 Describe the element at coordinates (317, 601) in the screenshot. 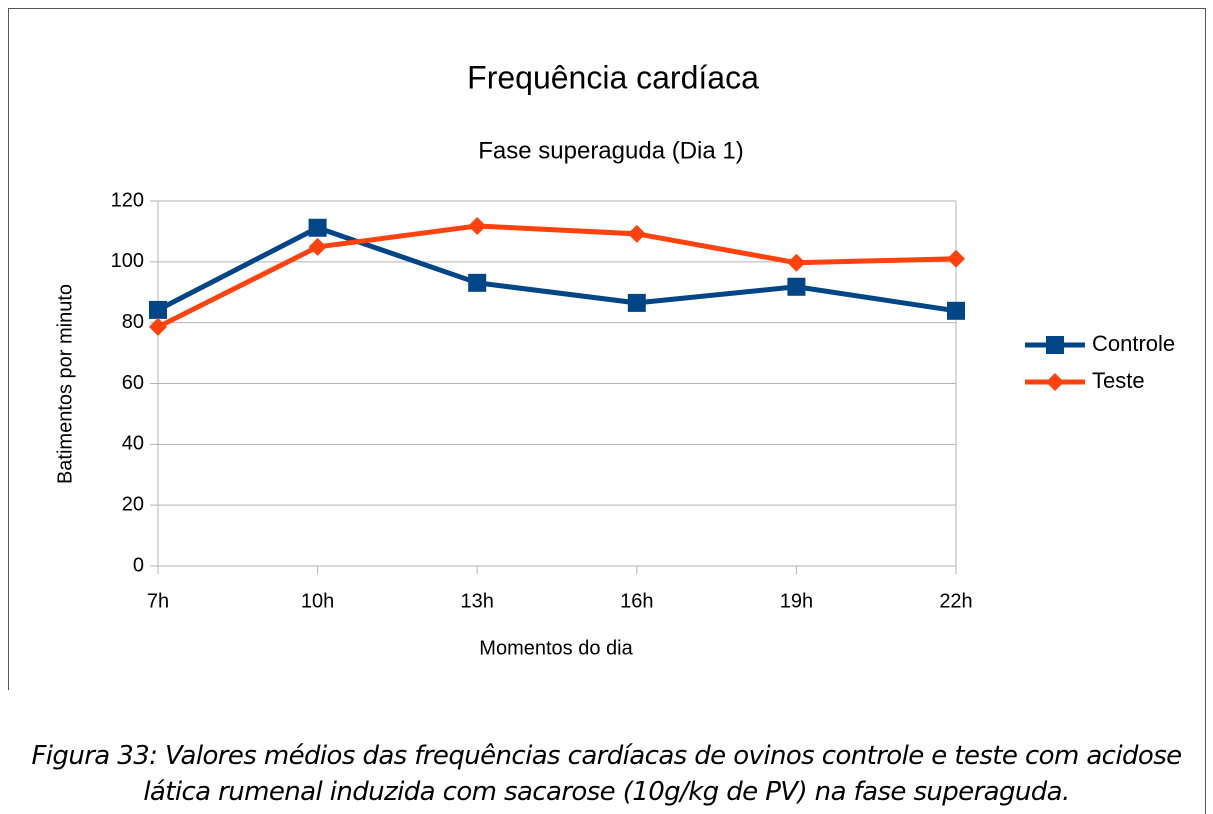

I see `x-tick-label: 10h` at that location.